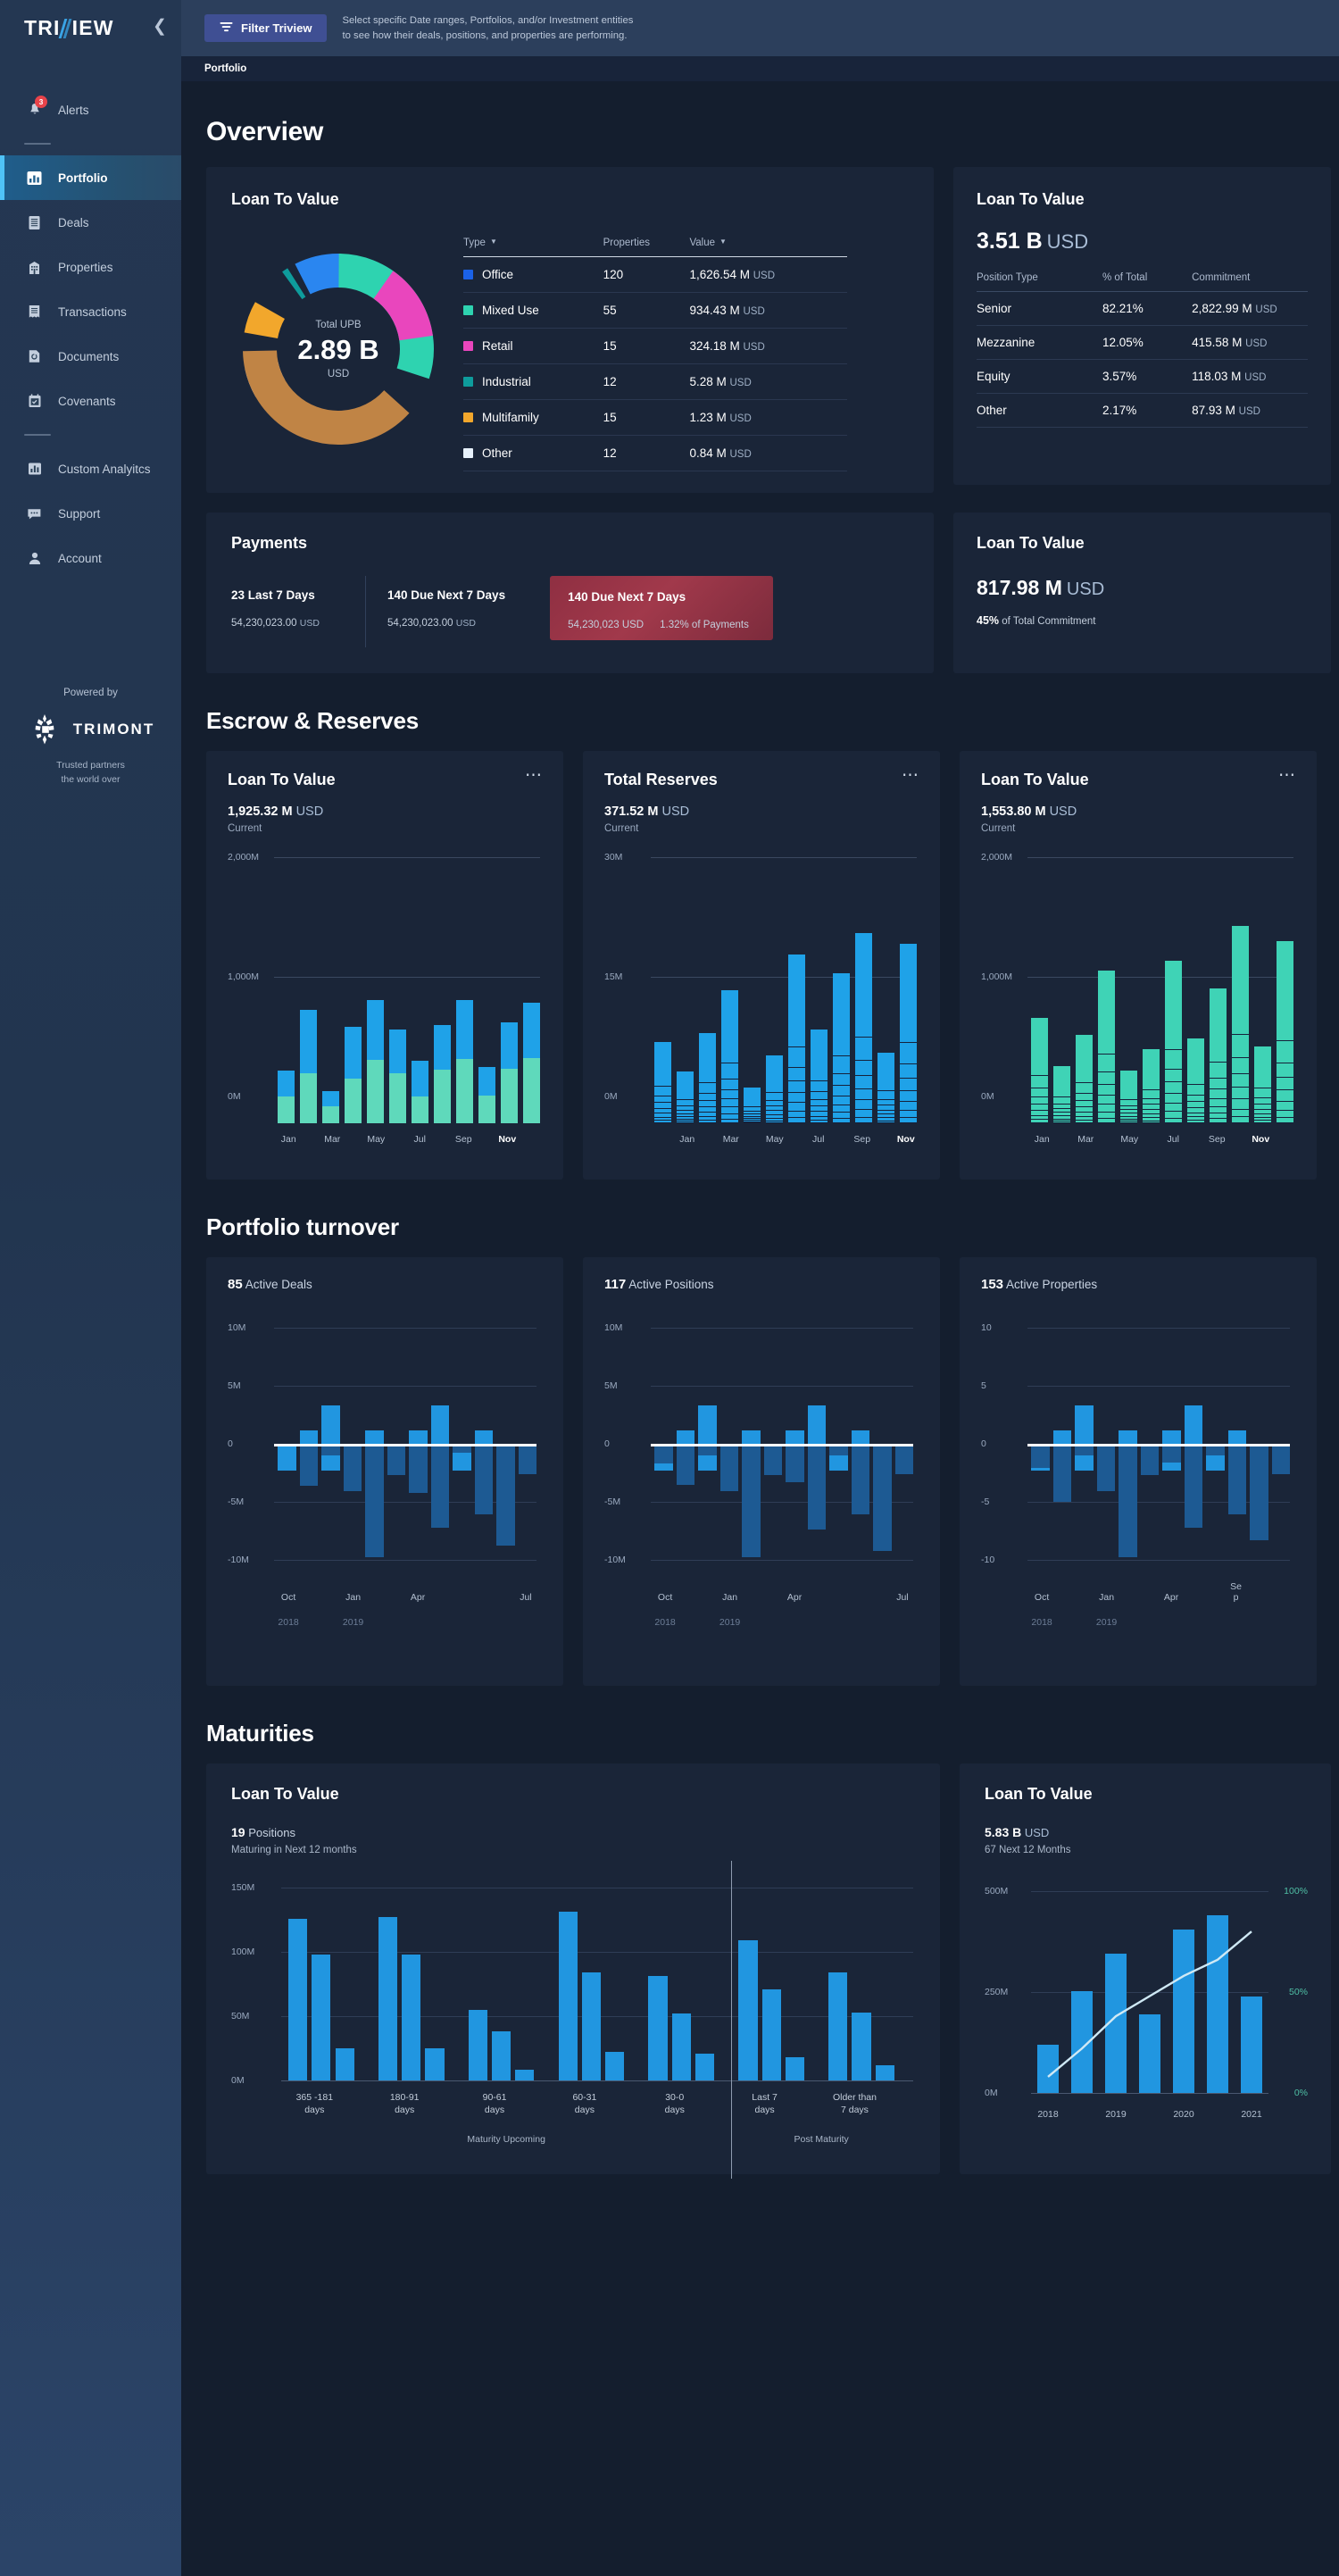 The width and height of the screenshot is (1339, 2576). I want to click on chart-active-deals: -10M -5M 0 5M 10M Oct Jan Apr Jul 2018 2019, so click(385, 1479).